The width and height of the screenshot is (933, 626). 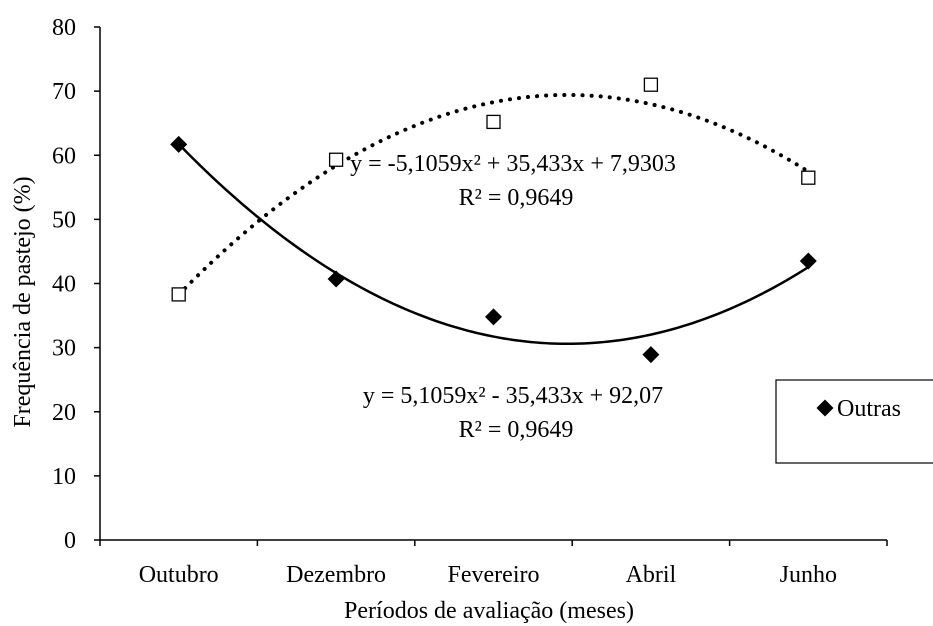 I want to click on r2-series-2: R² = 0,9649, so click(x=516, y=430).